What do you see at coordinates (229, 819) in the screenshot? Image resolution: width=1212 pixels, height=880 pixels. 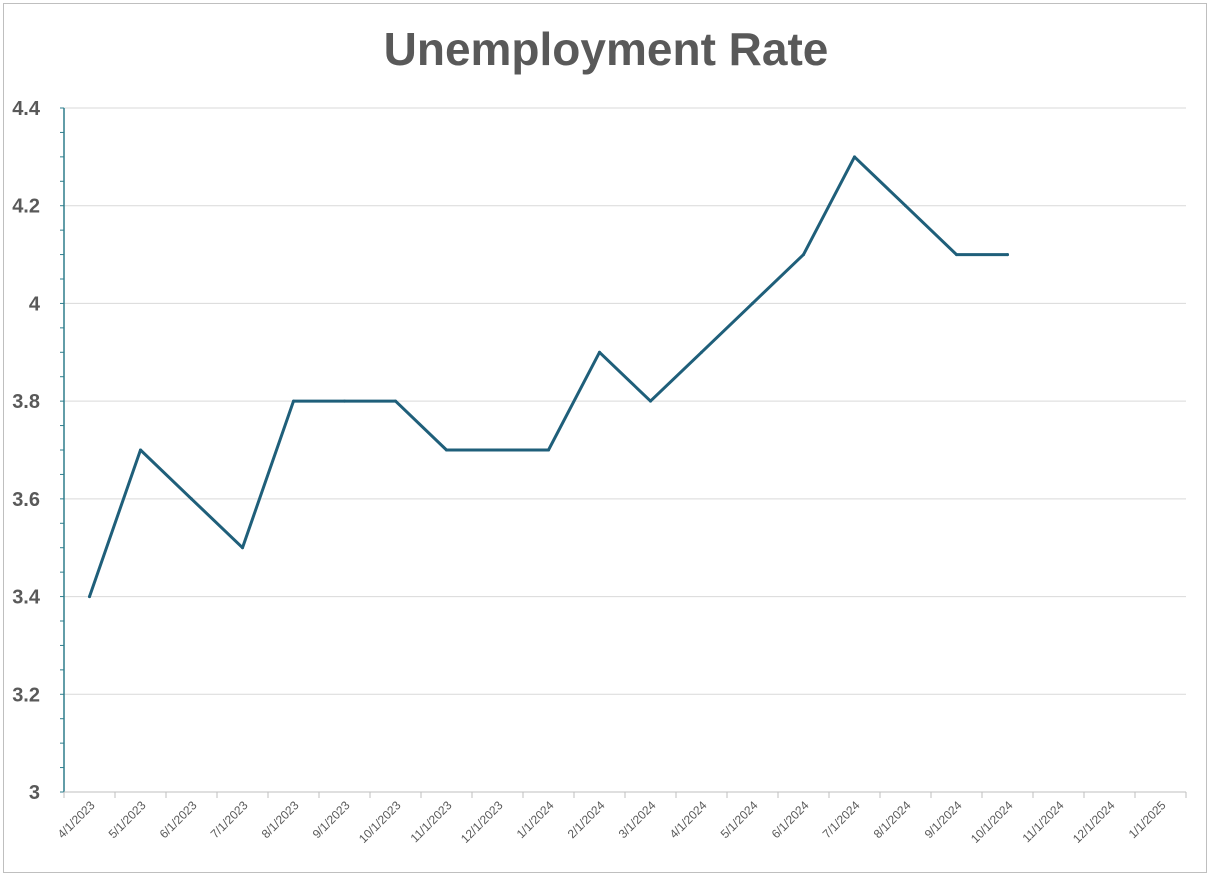 I see `x-tick-label: 7/1/2023` at bounding box center [229, 819].